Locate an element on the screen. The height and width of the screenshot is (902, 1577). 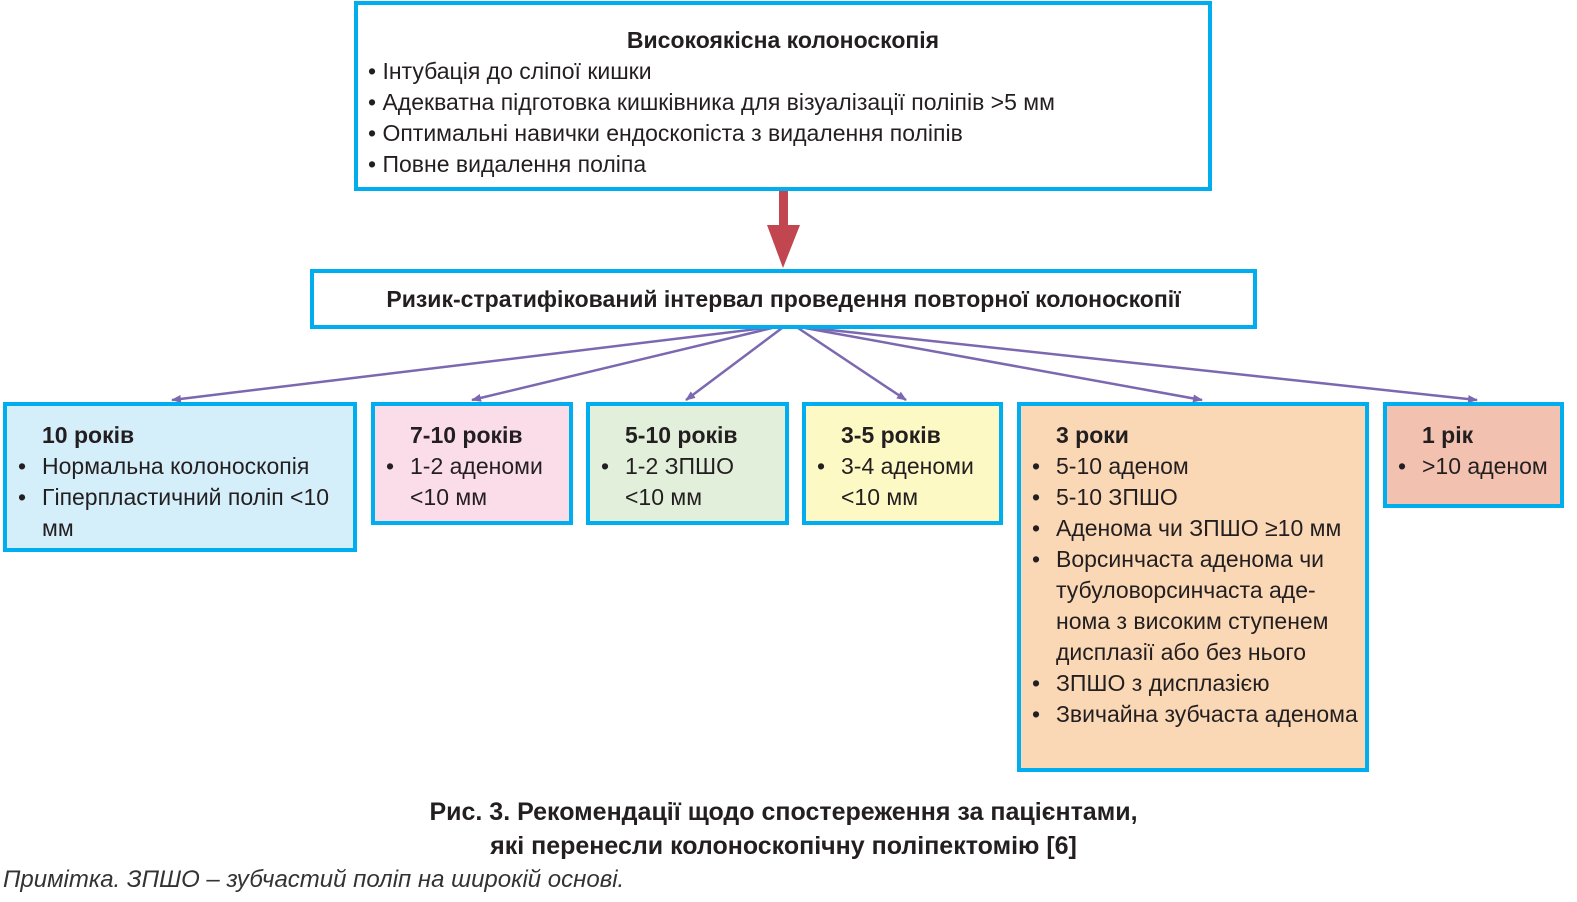
interval-title: 10 років is located at coordinates (88, 435).